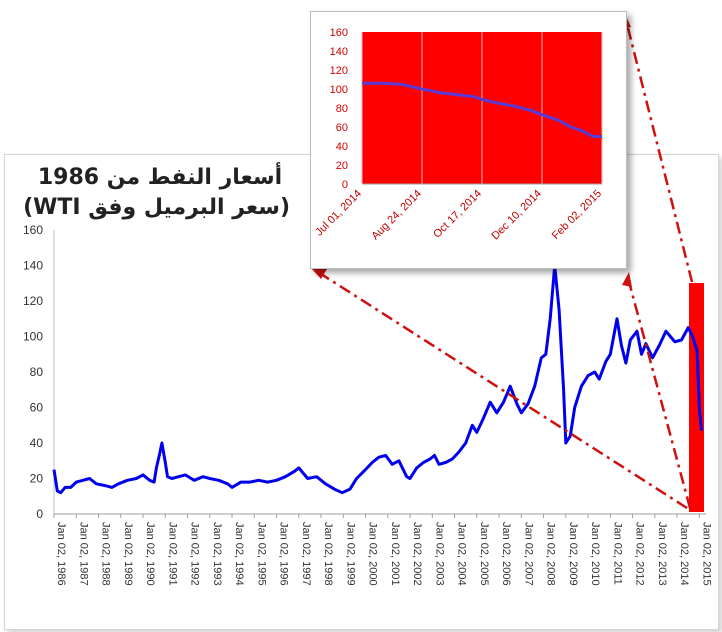 Image resolution: width=722 pixels, height=632 pixels. Describe the element at coordinates (338, 213) in the screenshot. I see `inset-x-tick-label: Jul 01, 2014` at that location.